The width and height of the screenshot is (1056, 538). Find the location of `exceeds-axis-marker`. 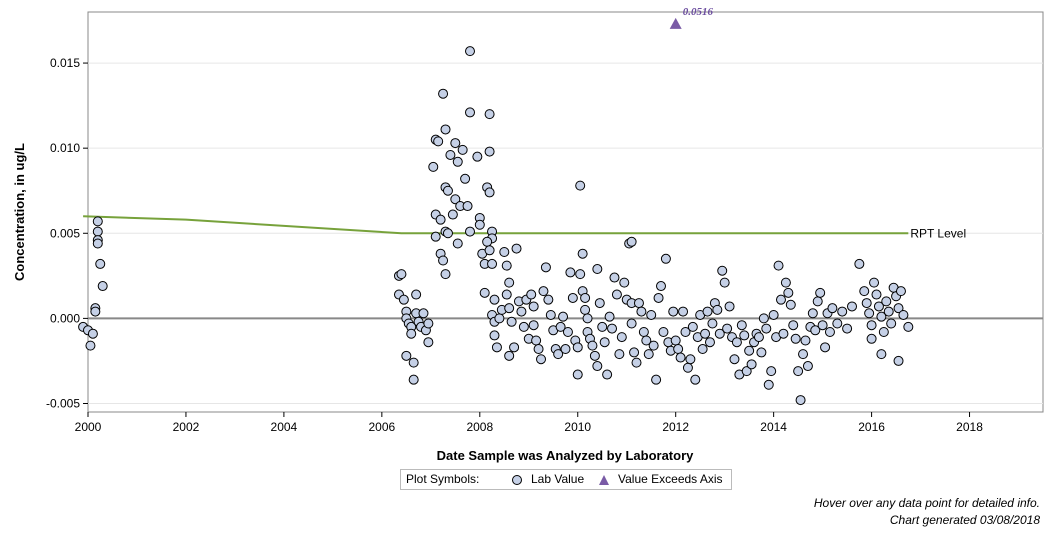

exceeds-axis-marker is located at coordinates (675, 23).